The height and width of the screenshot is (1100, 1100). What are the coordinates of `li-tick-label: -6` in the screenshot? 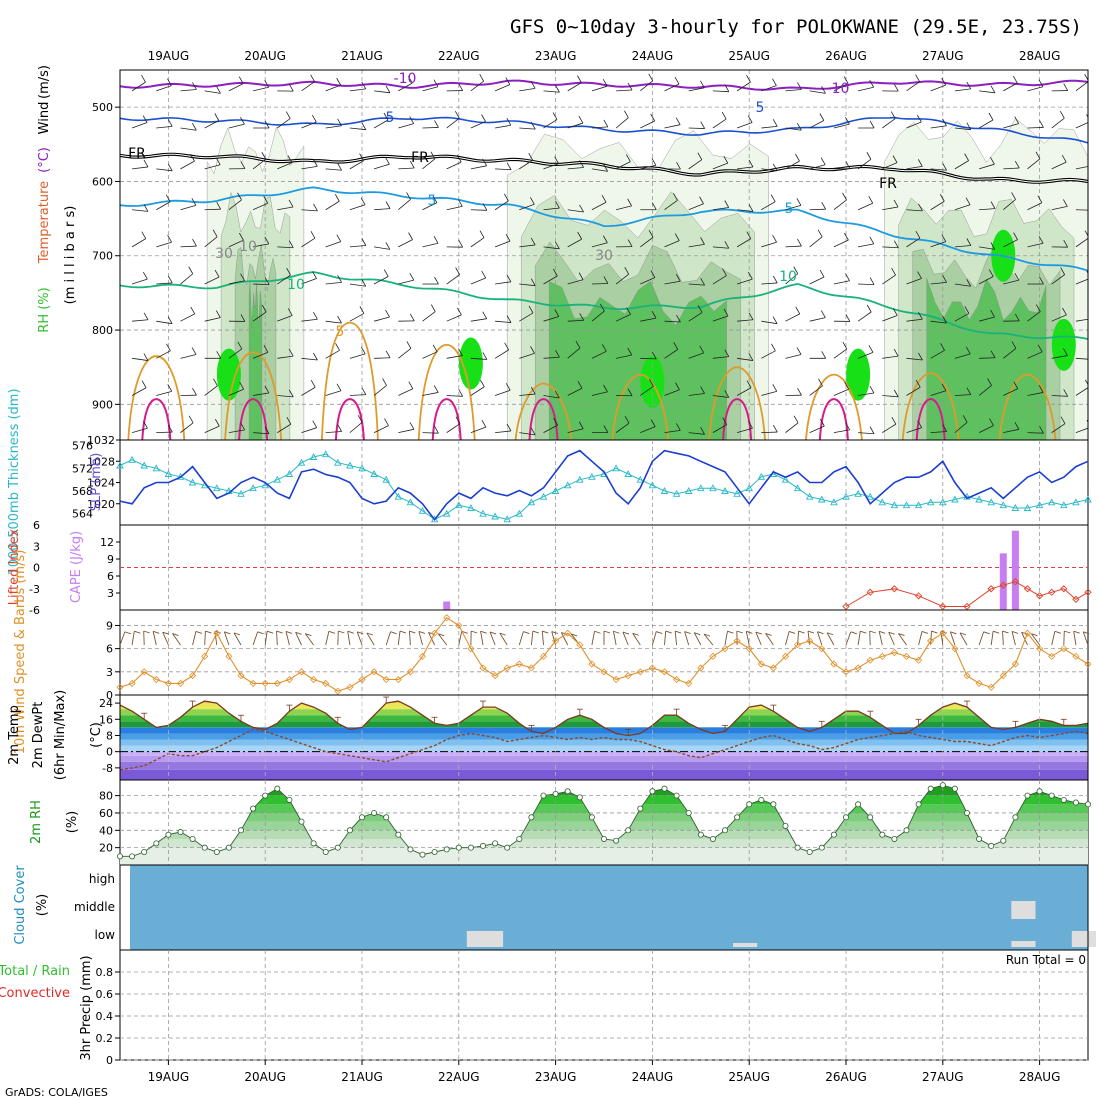 It's located at (34, 610).